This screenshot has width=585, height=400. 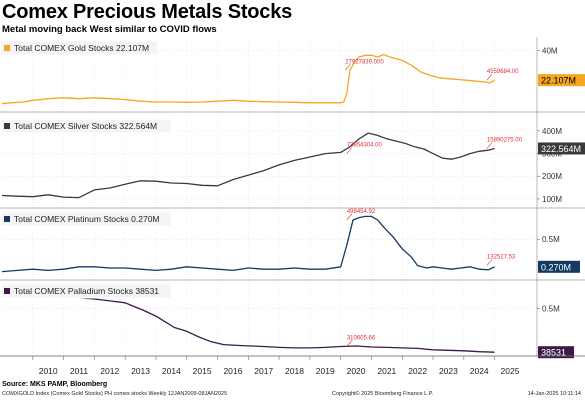 I want to click on legend-label: Total COMEX Silver Stocks 322.564M, so click(x=85, y=126).